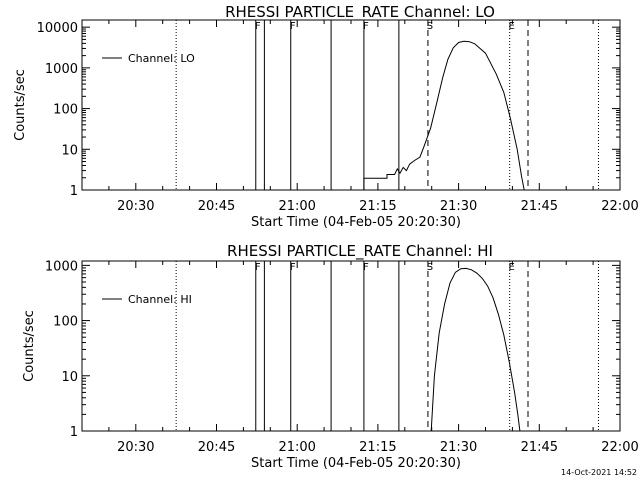 This screenshot has width=640, height=480. I want to click on y-tick-label: 10000, so click(57, 28).